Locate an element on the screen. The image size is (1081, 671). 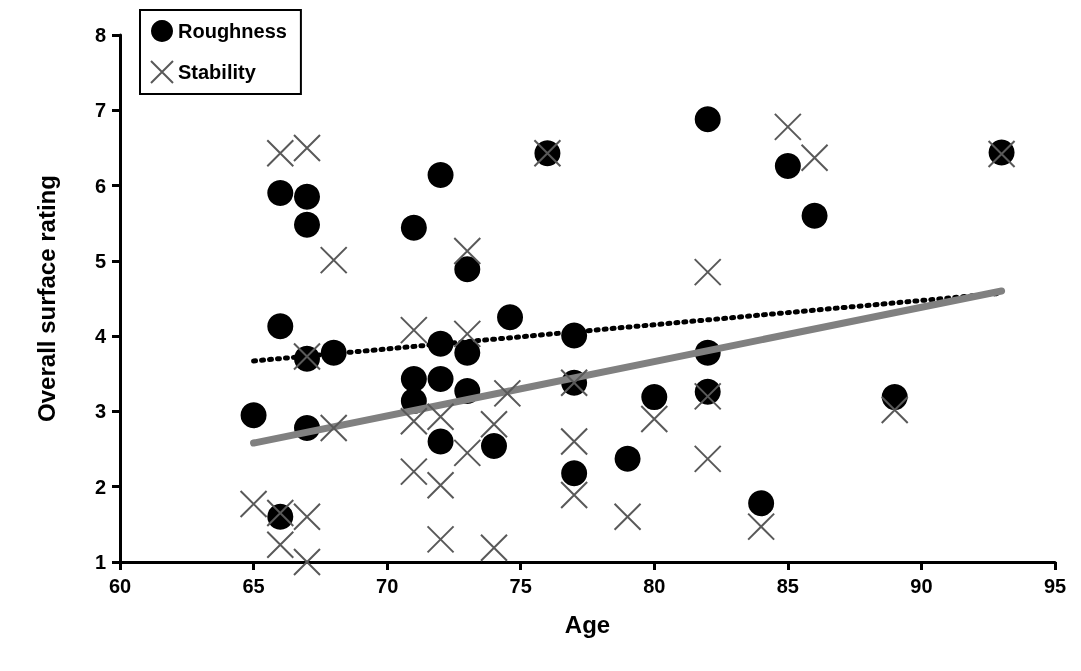
y-tick-label: 6 is located at coordinates (100, 185).